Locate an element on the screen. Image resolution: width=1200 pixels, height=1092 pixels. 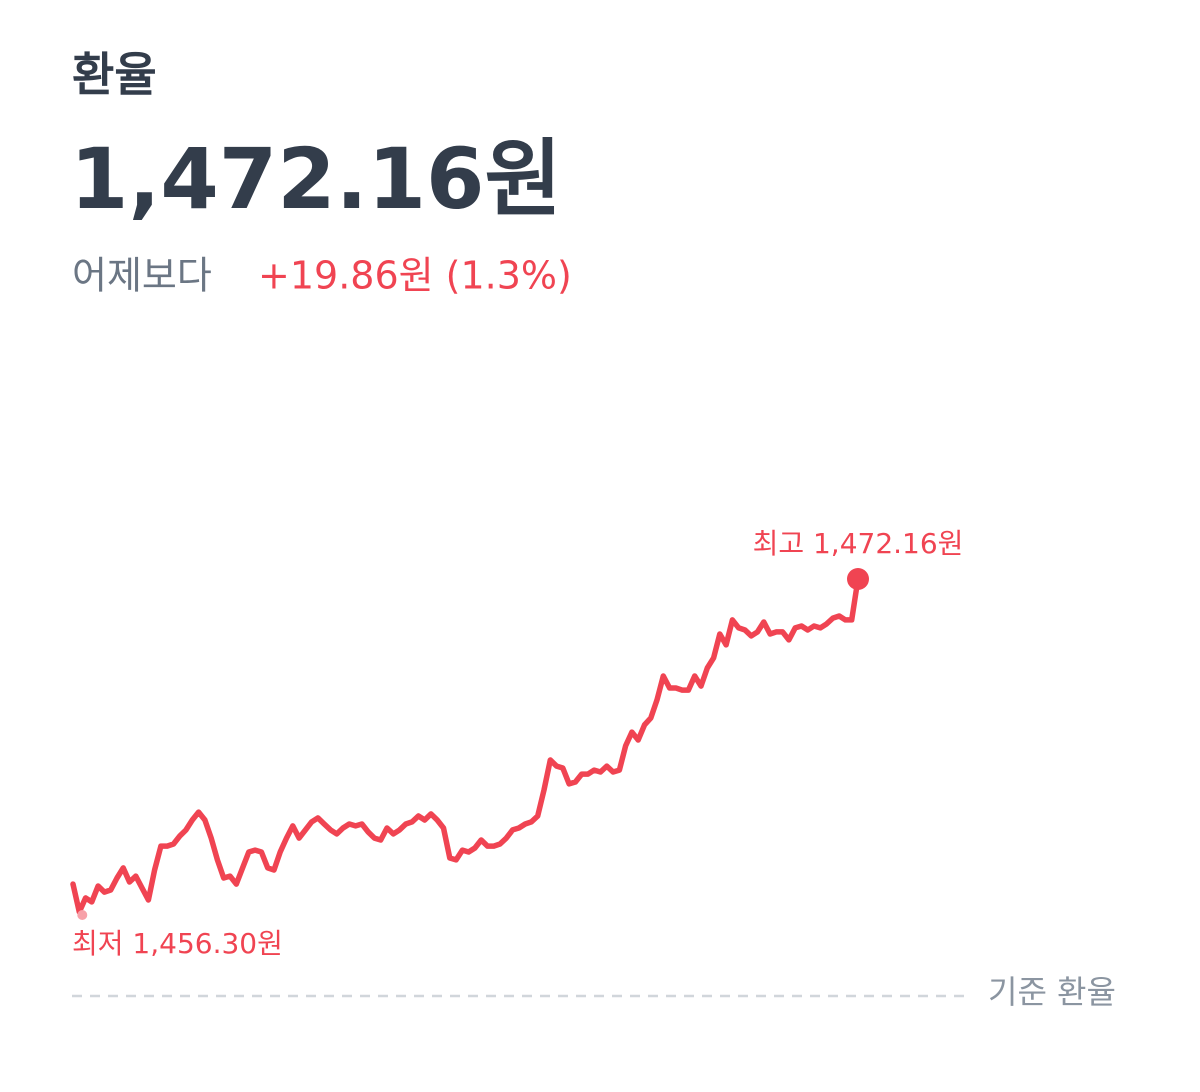
high-label: 최고 1,472.16원 is located at coordinates (858, 543).